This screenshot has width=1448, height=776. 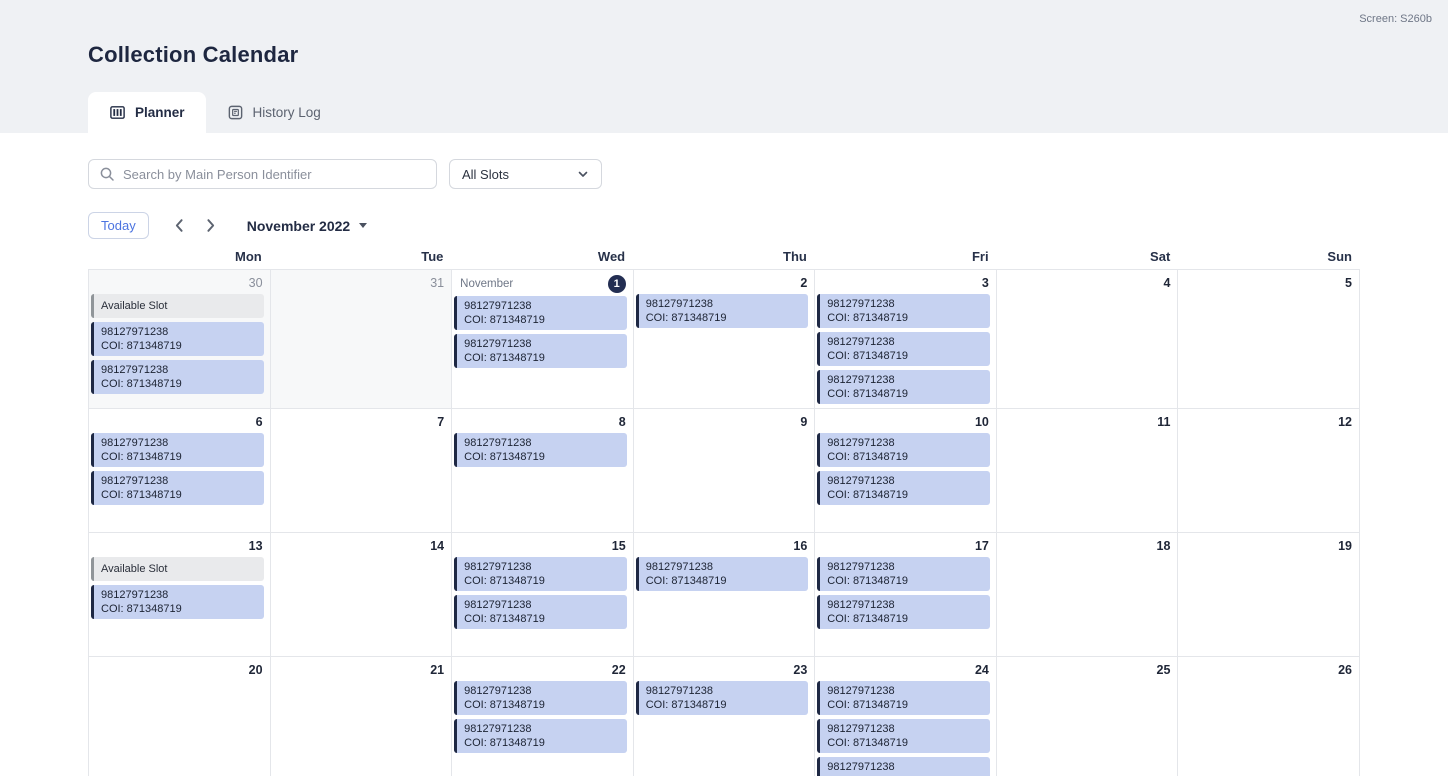 I want to click on day-cell-header: 6, so click(x=179, y=421).